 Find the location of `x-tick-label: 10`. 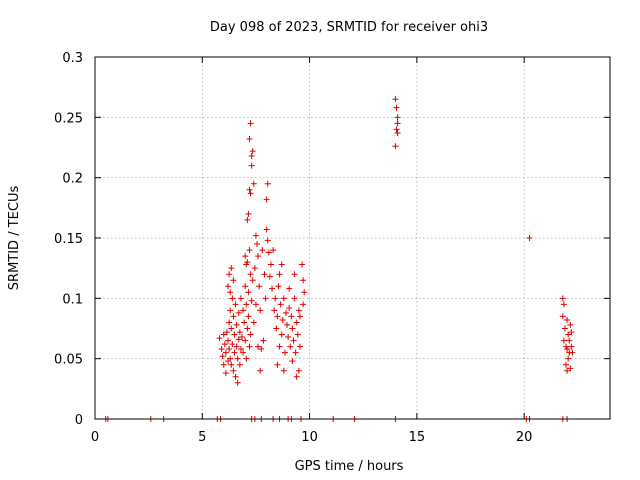

x-tick-label: 10 is located at coordinates (309, 437).